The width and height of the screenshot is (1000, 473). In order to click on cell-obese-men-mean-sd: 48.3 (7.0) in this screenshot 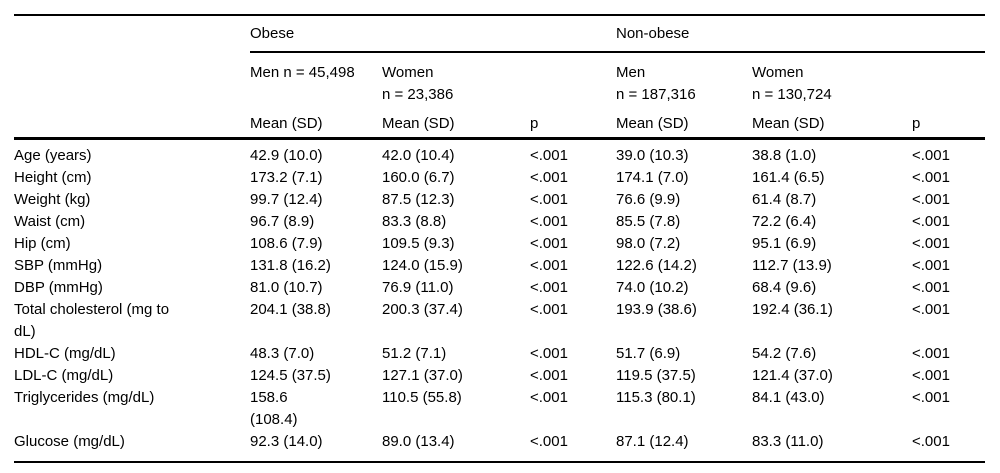, I will do `click(282, 353)`.